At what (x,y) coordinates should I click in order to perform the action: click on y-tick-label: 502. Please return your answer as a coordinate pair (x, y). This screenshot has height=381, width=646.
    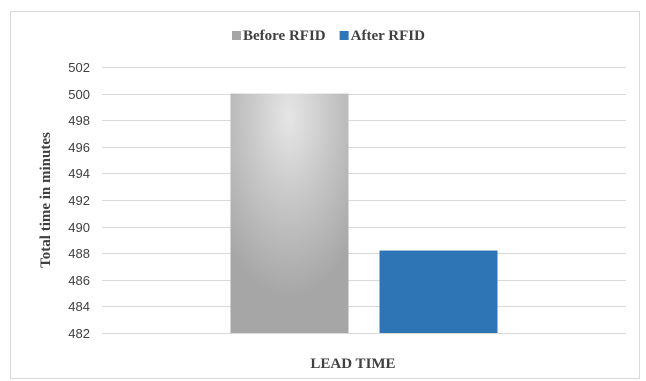
    Looking at the image, I should click on (79, 67).